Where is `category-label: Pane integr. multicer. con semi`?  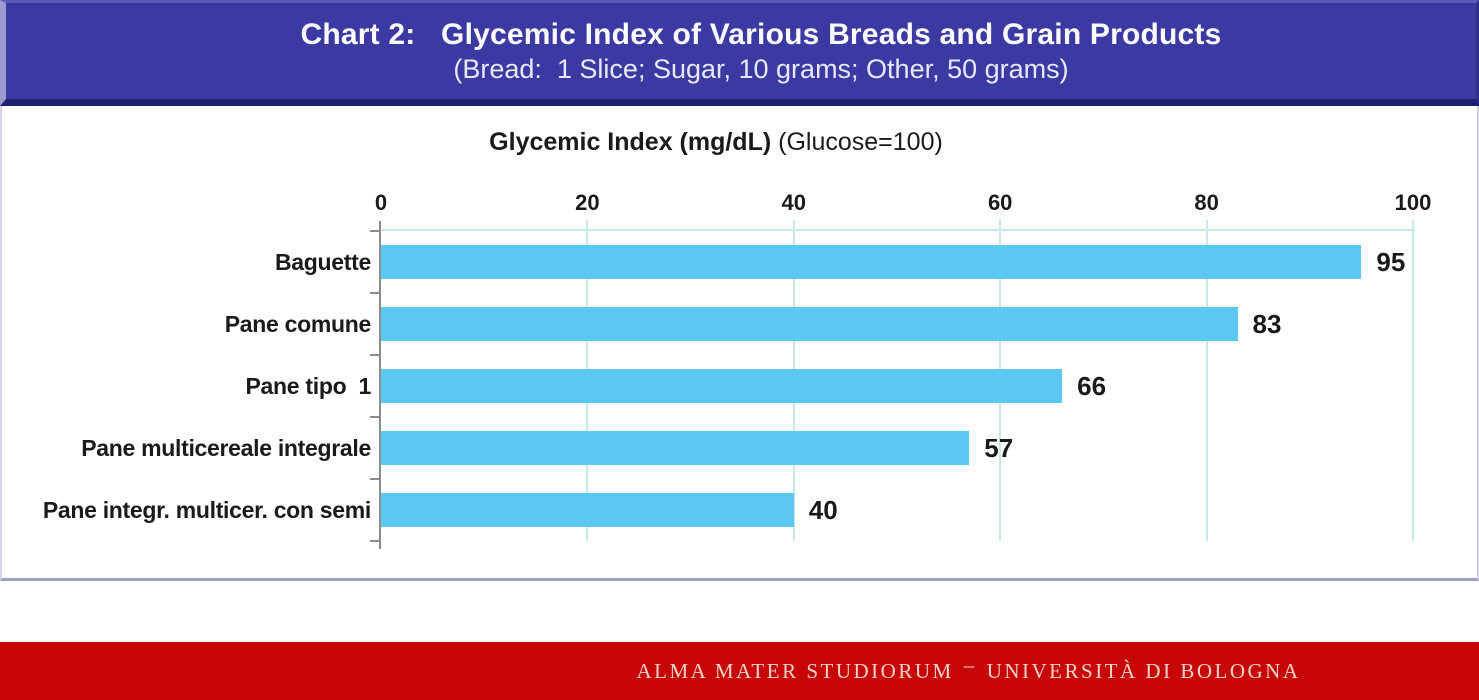 category-label: Pane integr. multicer. con semi is located at coordinates (206, 509).